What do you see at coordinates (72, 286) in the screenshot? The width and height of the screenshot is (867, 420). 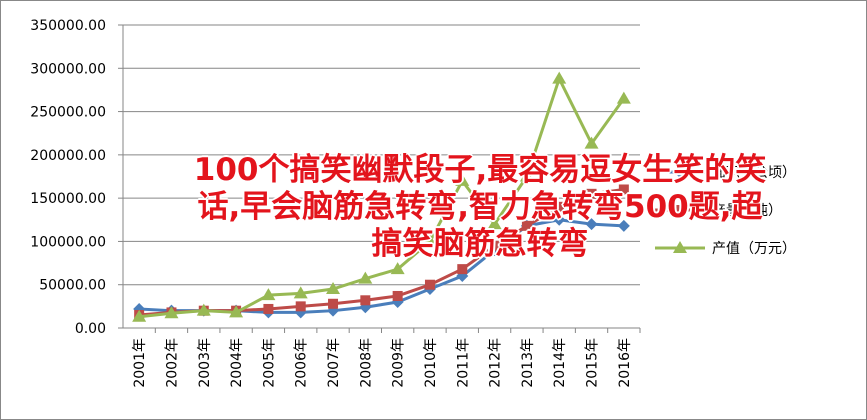 I see `y-tick-label: 50000.00` at bounding box center [72, 286].